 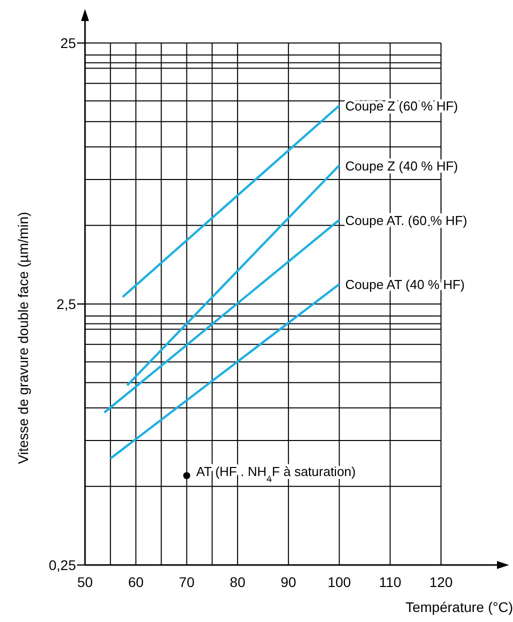 I want to click on x-tick-label: 110, so click(x=390, y=582).